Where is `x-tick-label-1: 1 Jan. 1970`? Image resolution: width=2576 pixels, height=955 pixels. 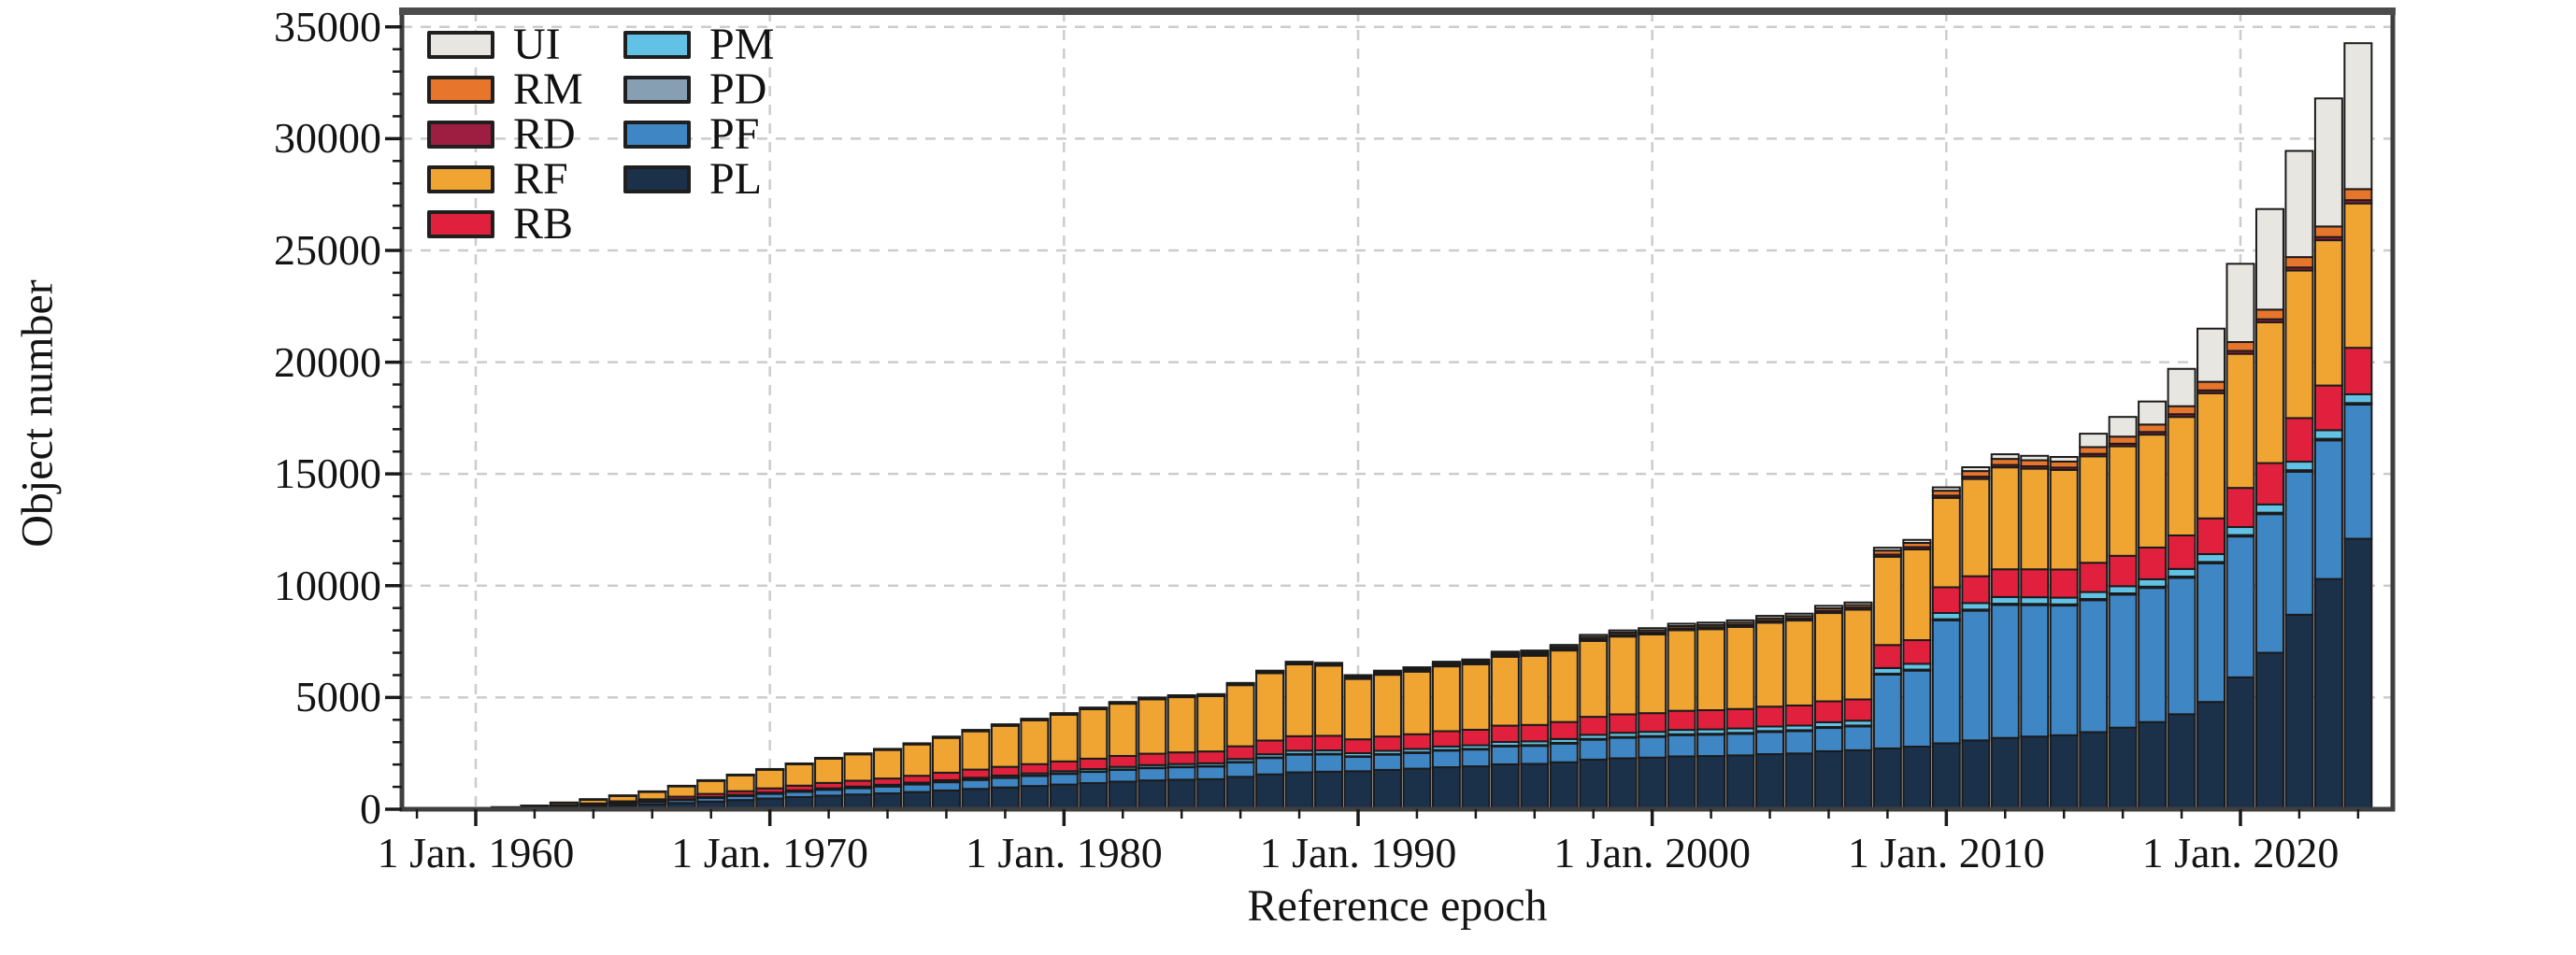
x-tick-label-1: 1 Jan. 1970 is located at coordinates (770, 853).